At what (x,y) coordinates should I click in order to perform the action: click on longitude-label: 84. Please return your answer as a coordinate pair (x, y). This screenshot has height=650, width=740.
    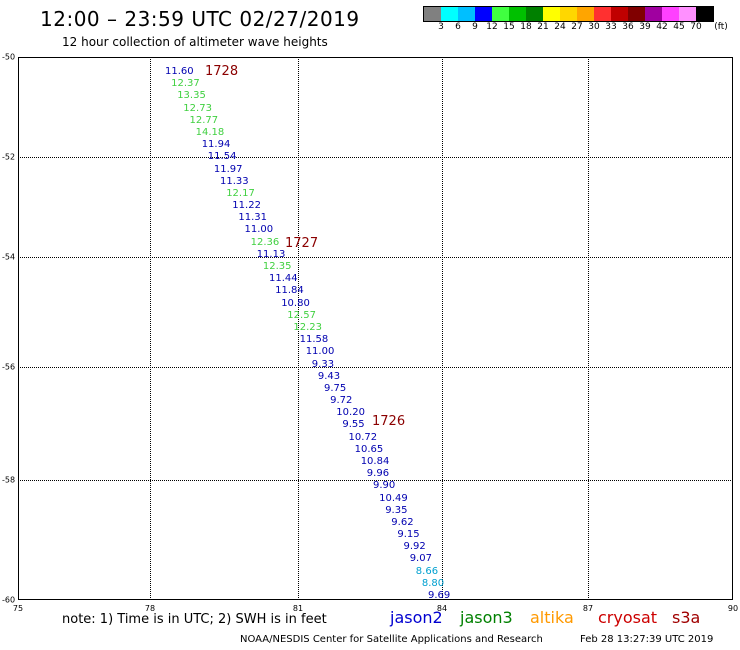
    Looking at the image, I should click on (442, 608).